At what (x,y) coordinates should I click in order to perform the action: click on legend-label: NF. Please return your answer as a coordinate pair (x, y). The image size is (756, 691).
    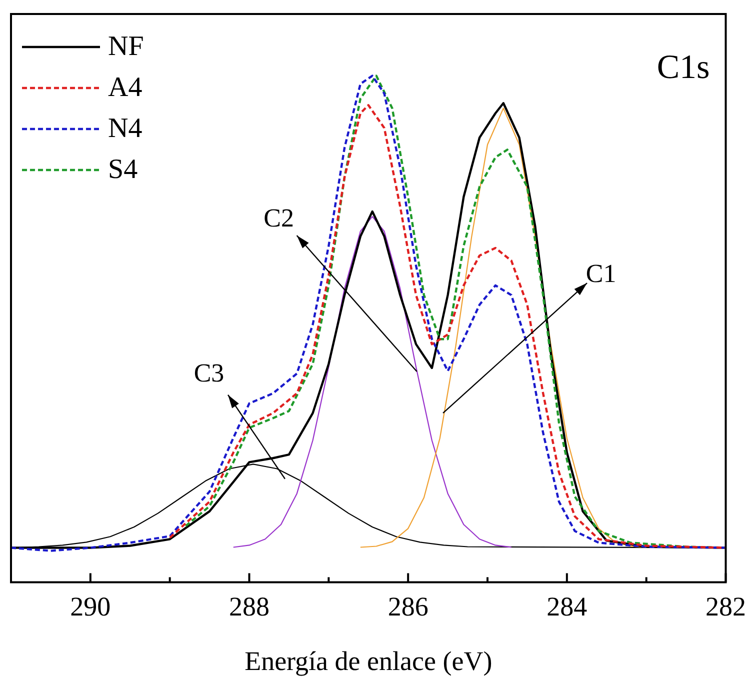
    Looking at the image, I should click on (126, 46).